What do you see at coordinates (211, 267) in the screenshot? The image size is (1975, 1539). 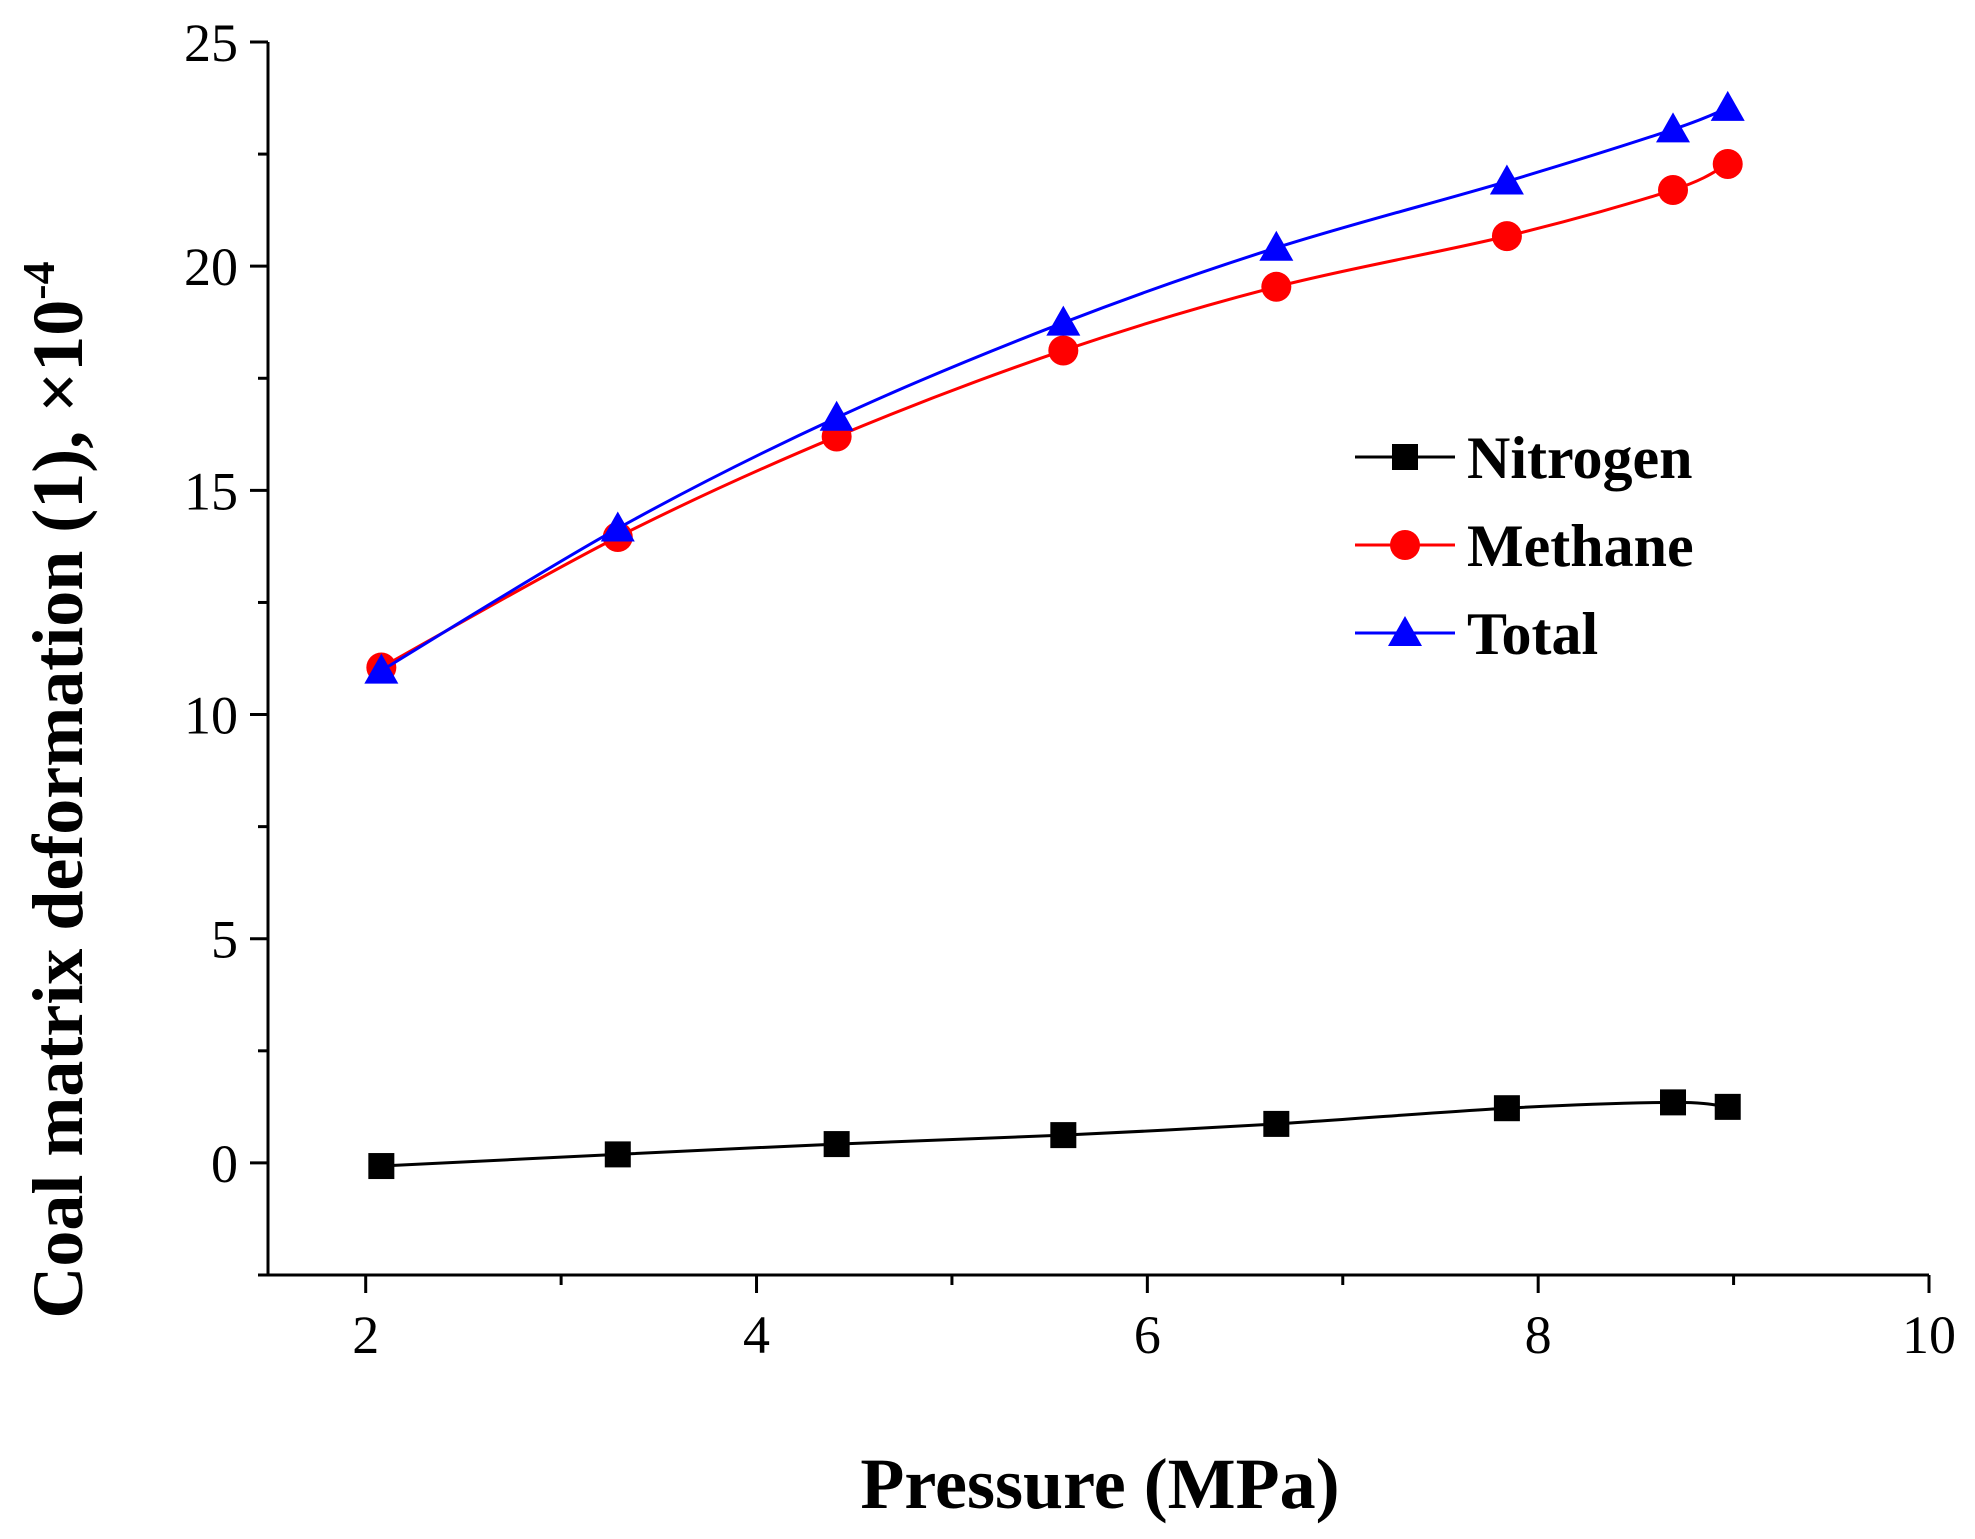 I see `y-tick-label: 20` at bounding box center [211, 267].